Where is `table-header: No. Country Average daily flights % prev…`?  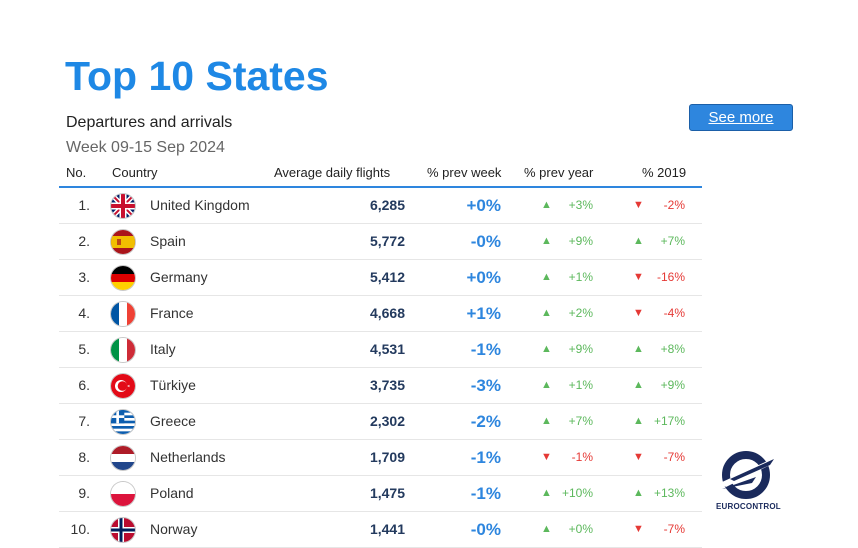 table-header: No. Country Average daily flights % prev… is located at coordinates (380, 173).